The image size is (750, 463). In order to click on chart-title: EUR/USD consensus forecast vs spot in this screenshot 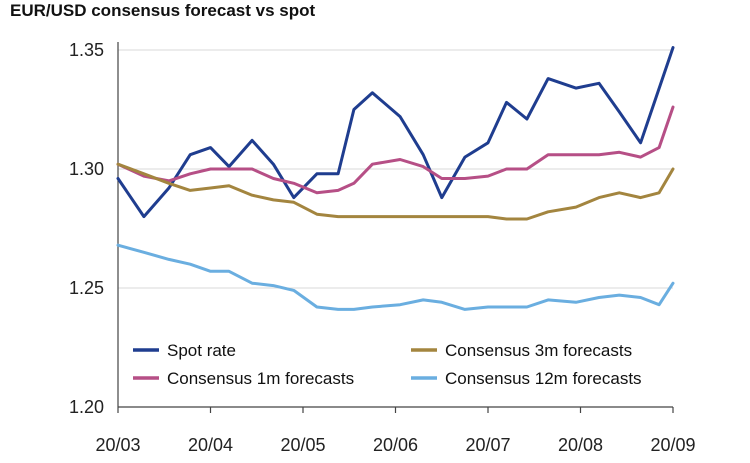, I will do `click(163, 10)`.